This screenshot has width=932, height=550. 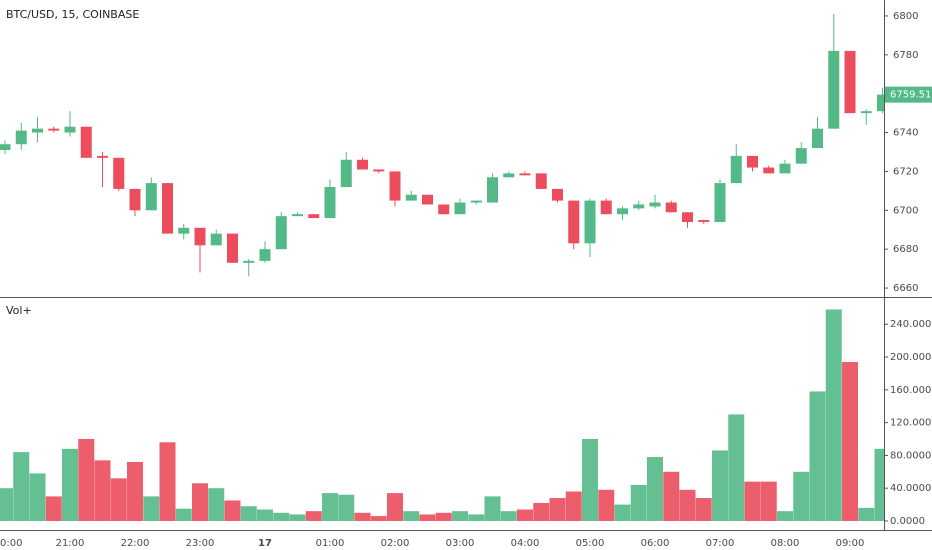 I want to click on price-tick-label: 6780, so click(x=905, y=55).